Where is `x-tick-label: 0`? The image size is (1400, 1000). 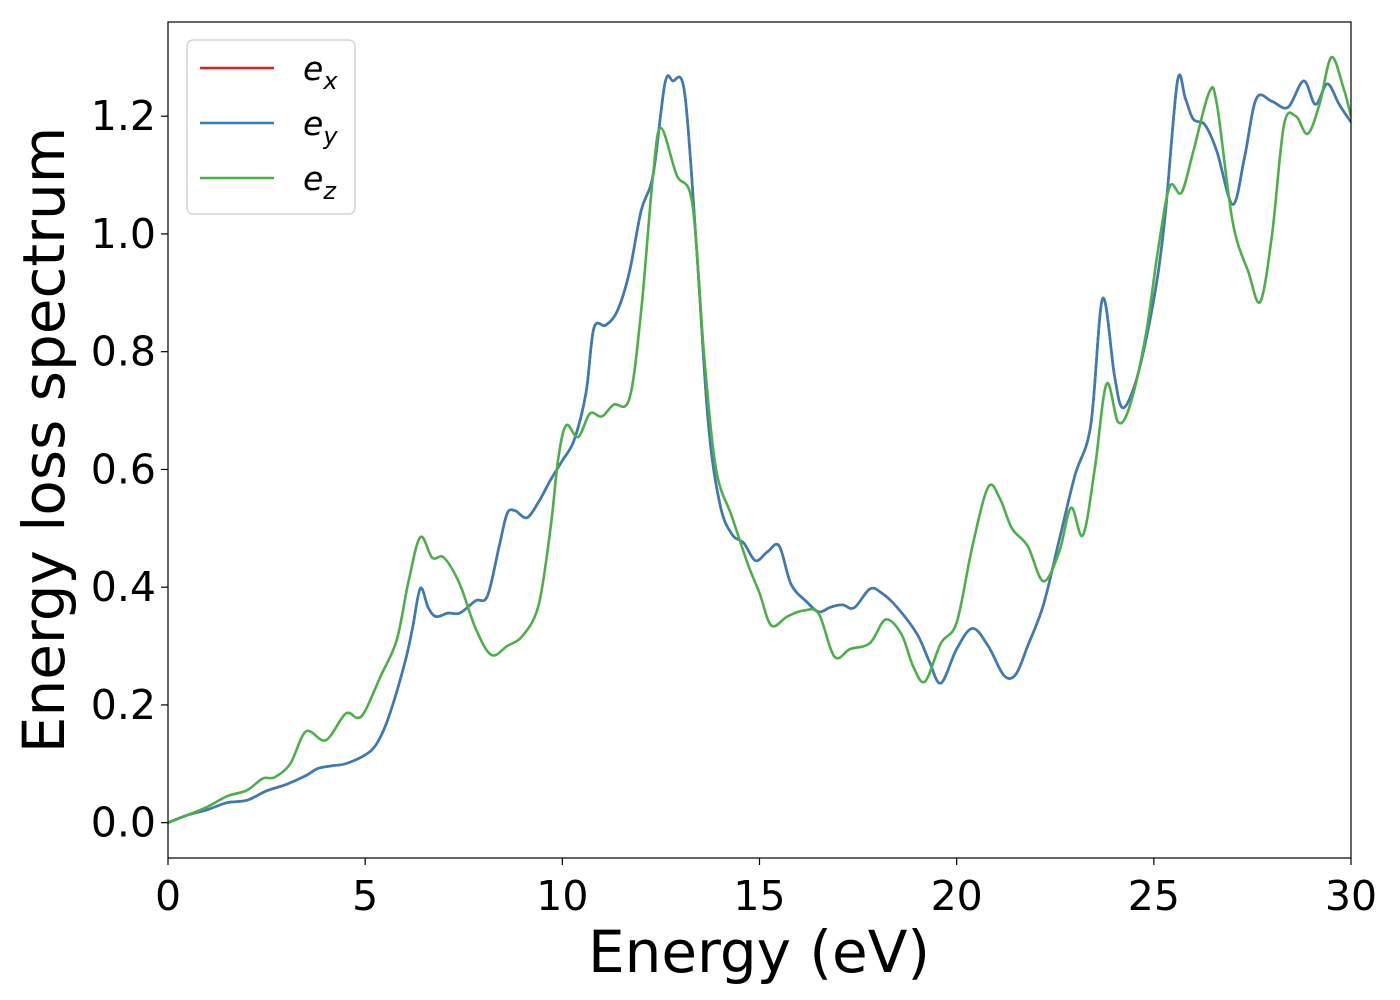 x-tick-label: 0 is located at coordinates (168, 896).